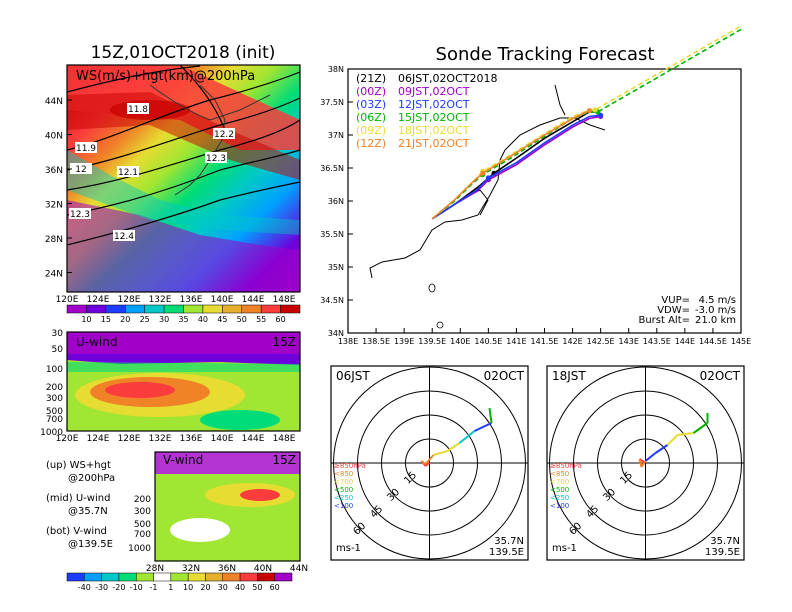 The height and width of the screenshot is (612, 792). I want to click on param-value: 4.5 m/s, so click(717, 300).